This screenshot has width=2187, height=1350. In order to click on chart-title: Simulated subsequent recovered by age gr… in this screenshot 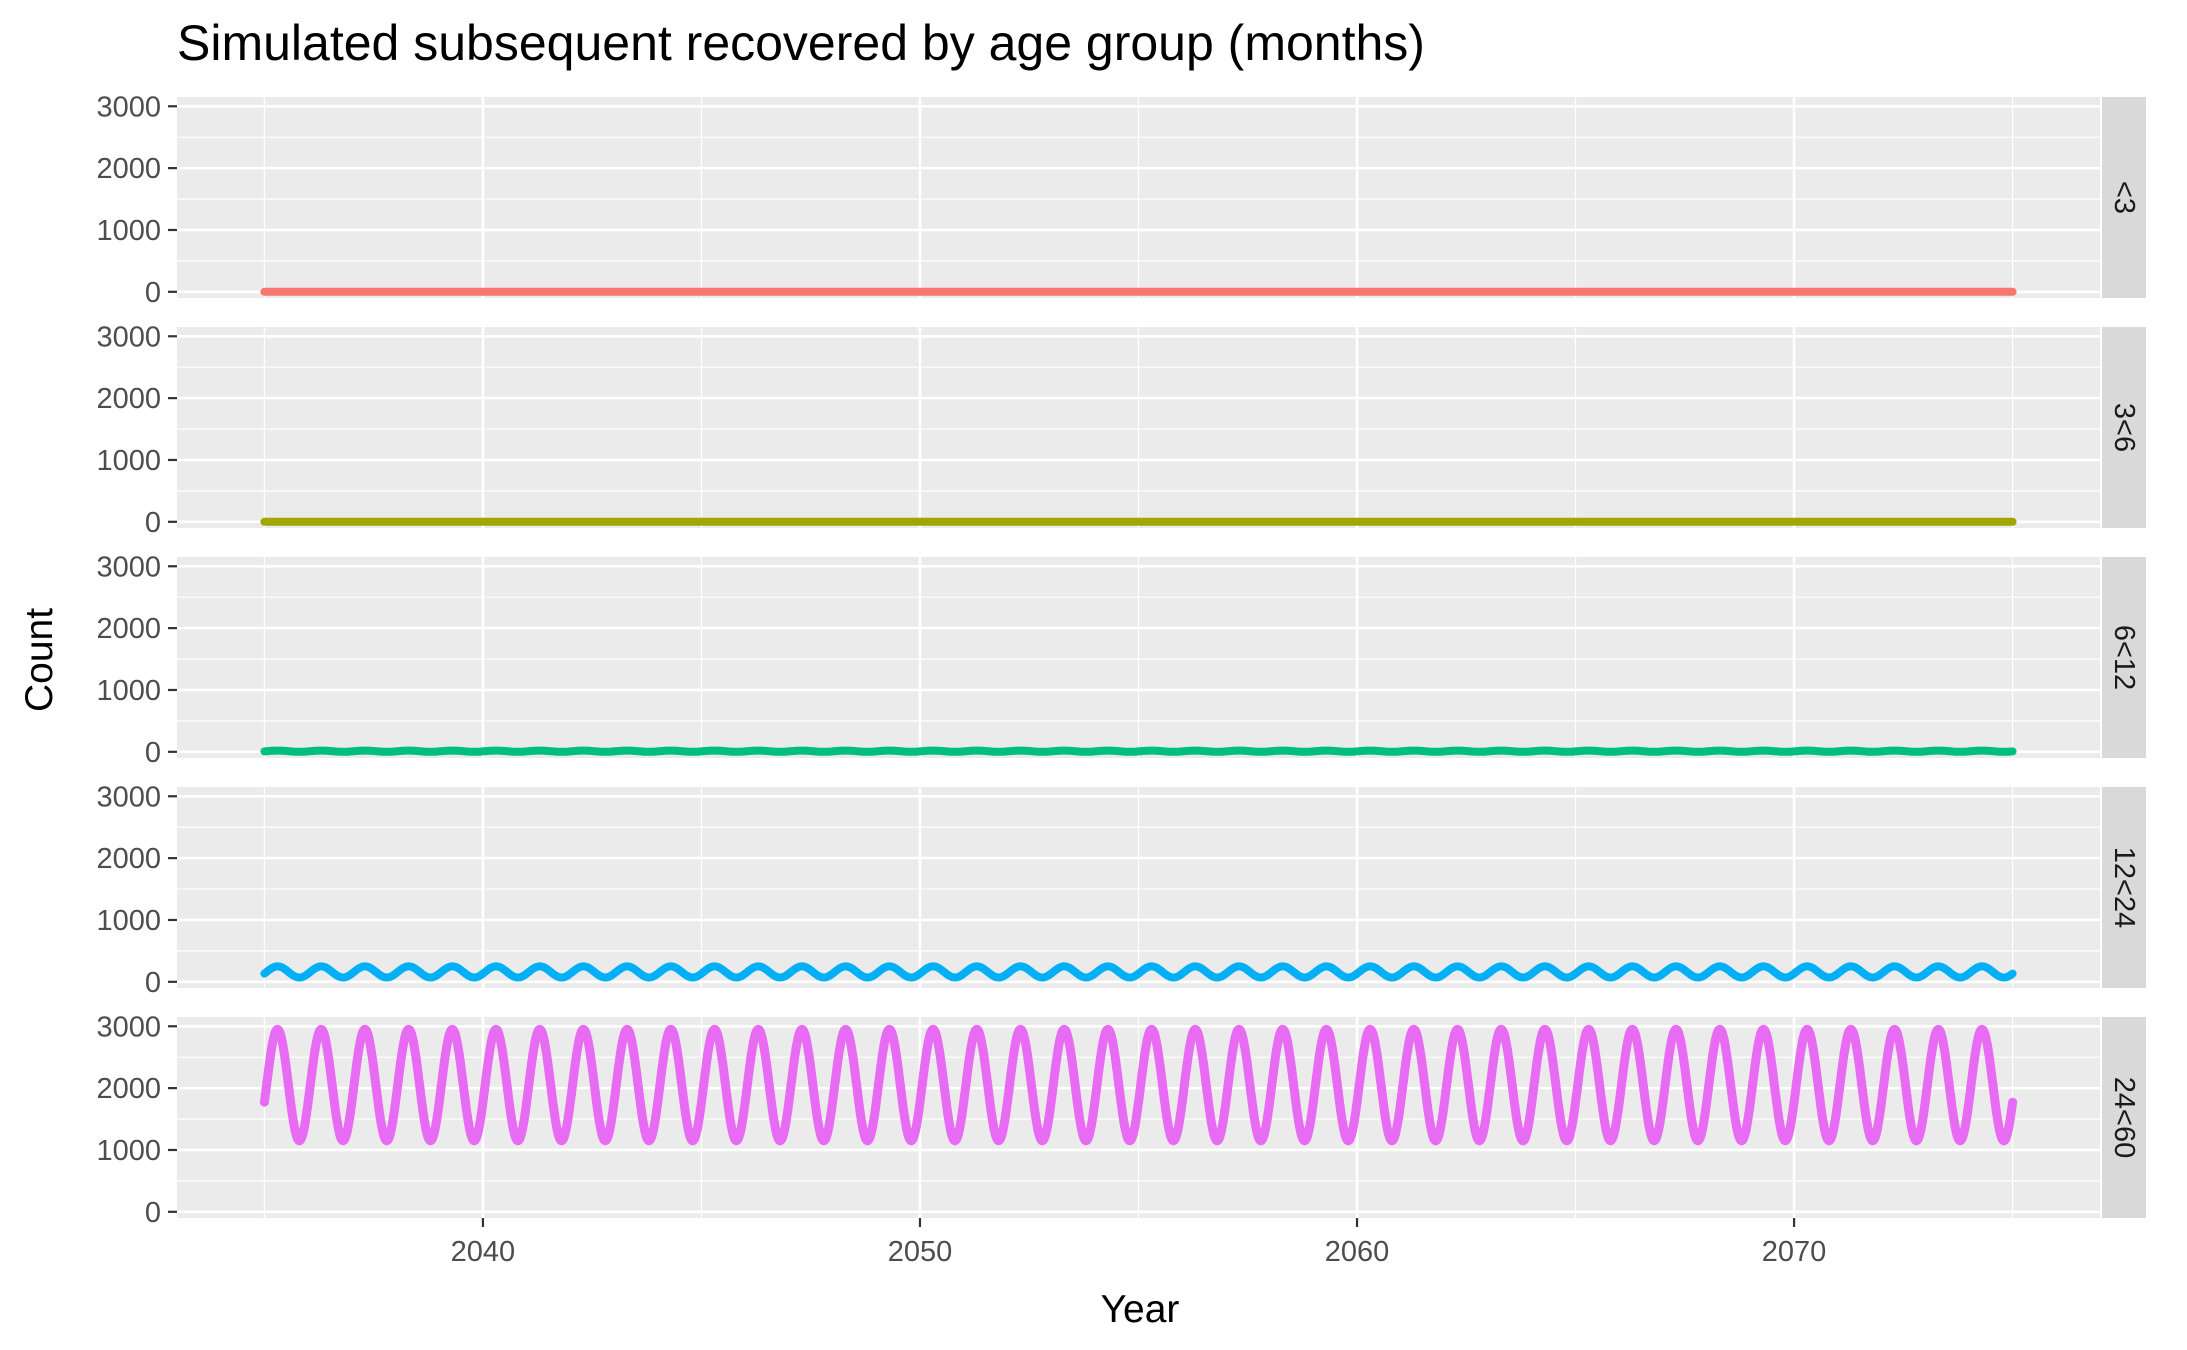, I will do `click(801, 43)`.